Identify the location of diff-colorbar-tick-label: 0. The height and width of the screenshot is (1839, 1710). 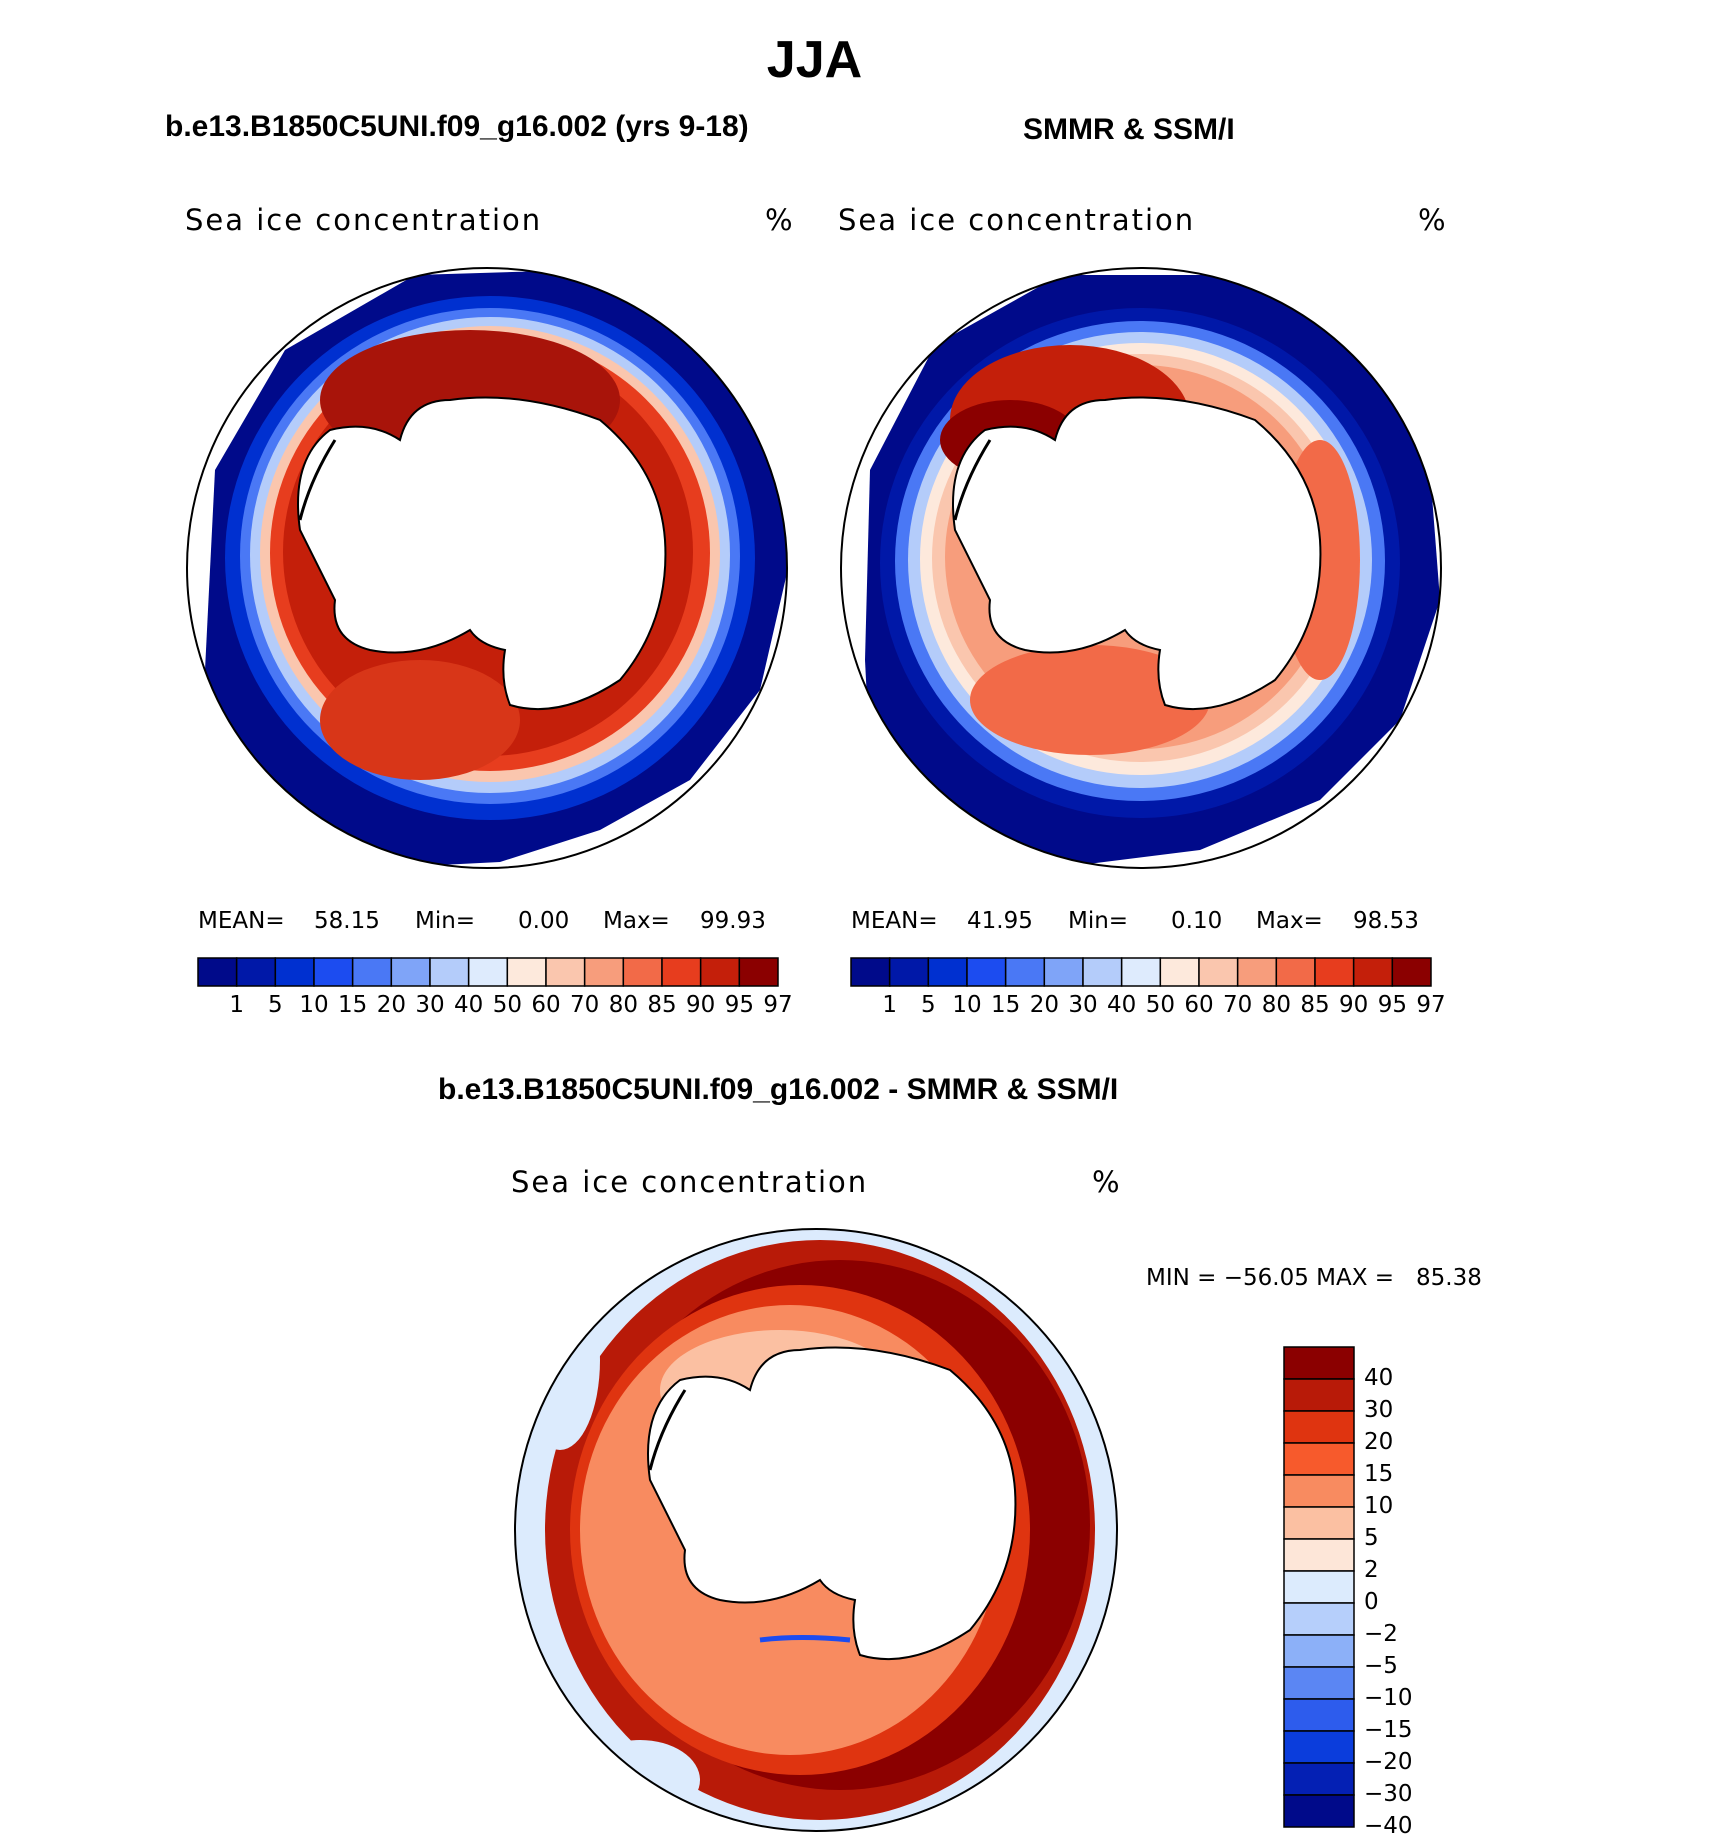
(1371, 1602).